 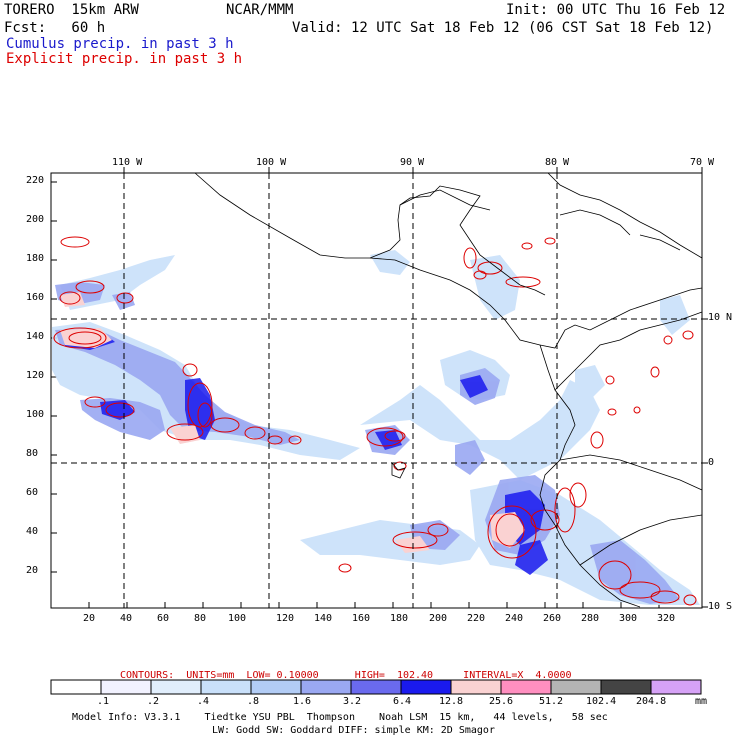 I want to click on x-tick: 120, so click(x=285, y=618).